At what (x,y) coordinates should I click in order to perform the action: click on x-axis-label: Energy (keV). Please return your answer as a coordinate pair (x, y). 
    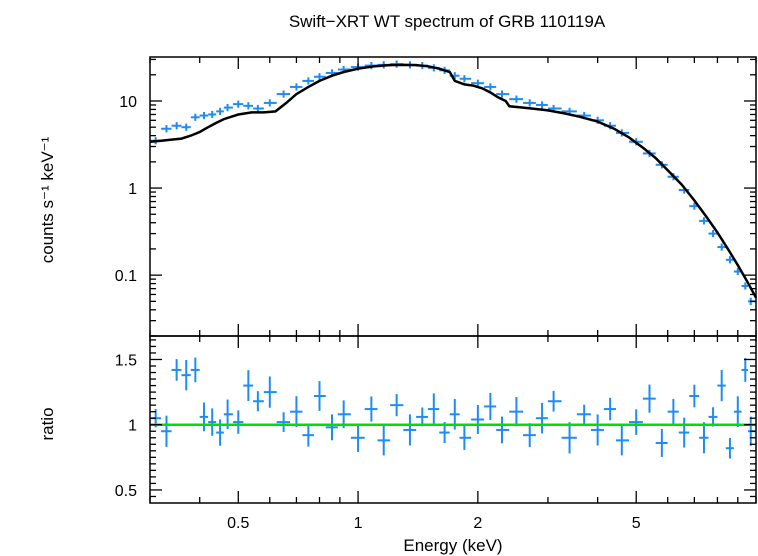
    Looking at the image, I should click on (452, 545).